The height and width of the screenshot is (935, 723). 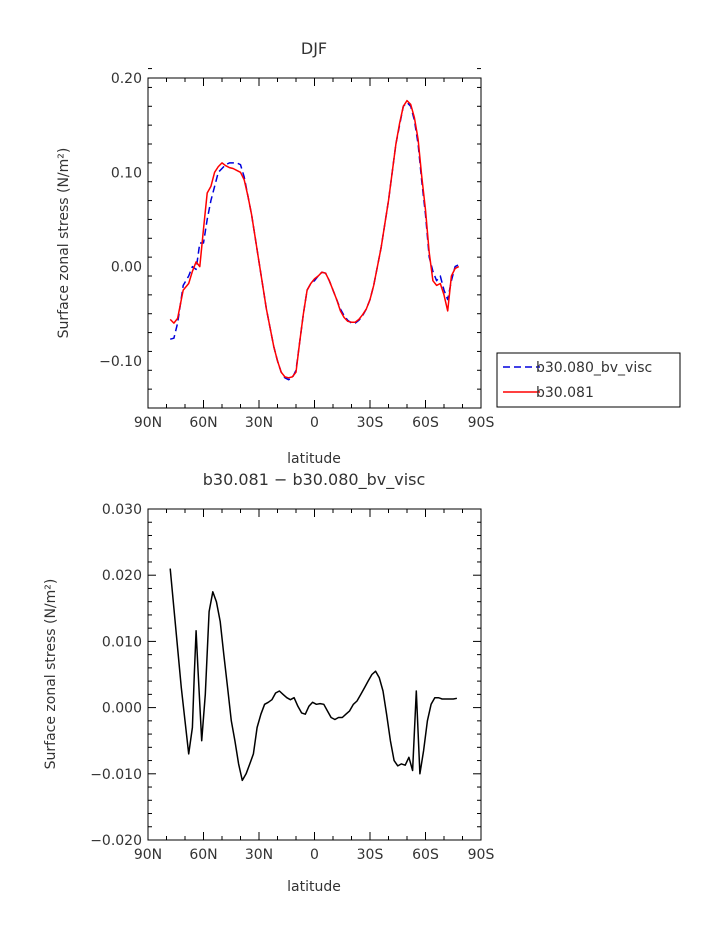 What do you see at coordinates (122, 576) in the screenshot?
I see `y-tick-label: 0.020` at bounding box center [122, 576].